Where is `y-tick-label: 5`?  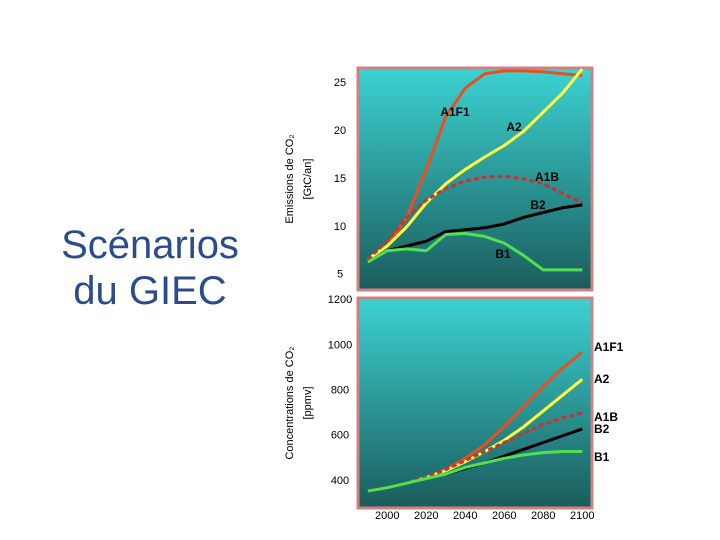 y-tick-label: 5 is located at coordinates (340, 275).